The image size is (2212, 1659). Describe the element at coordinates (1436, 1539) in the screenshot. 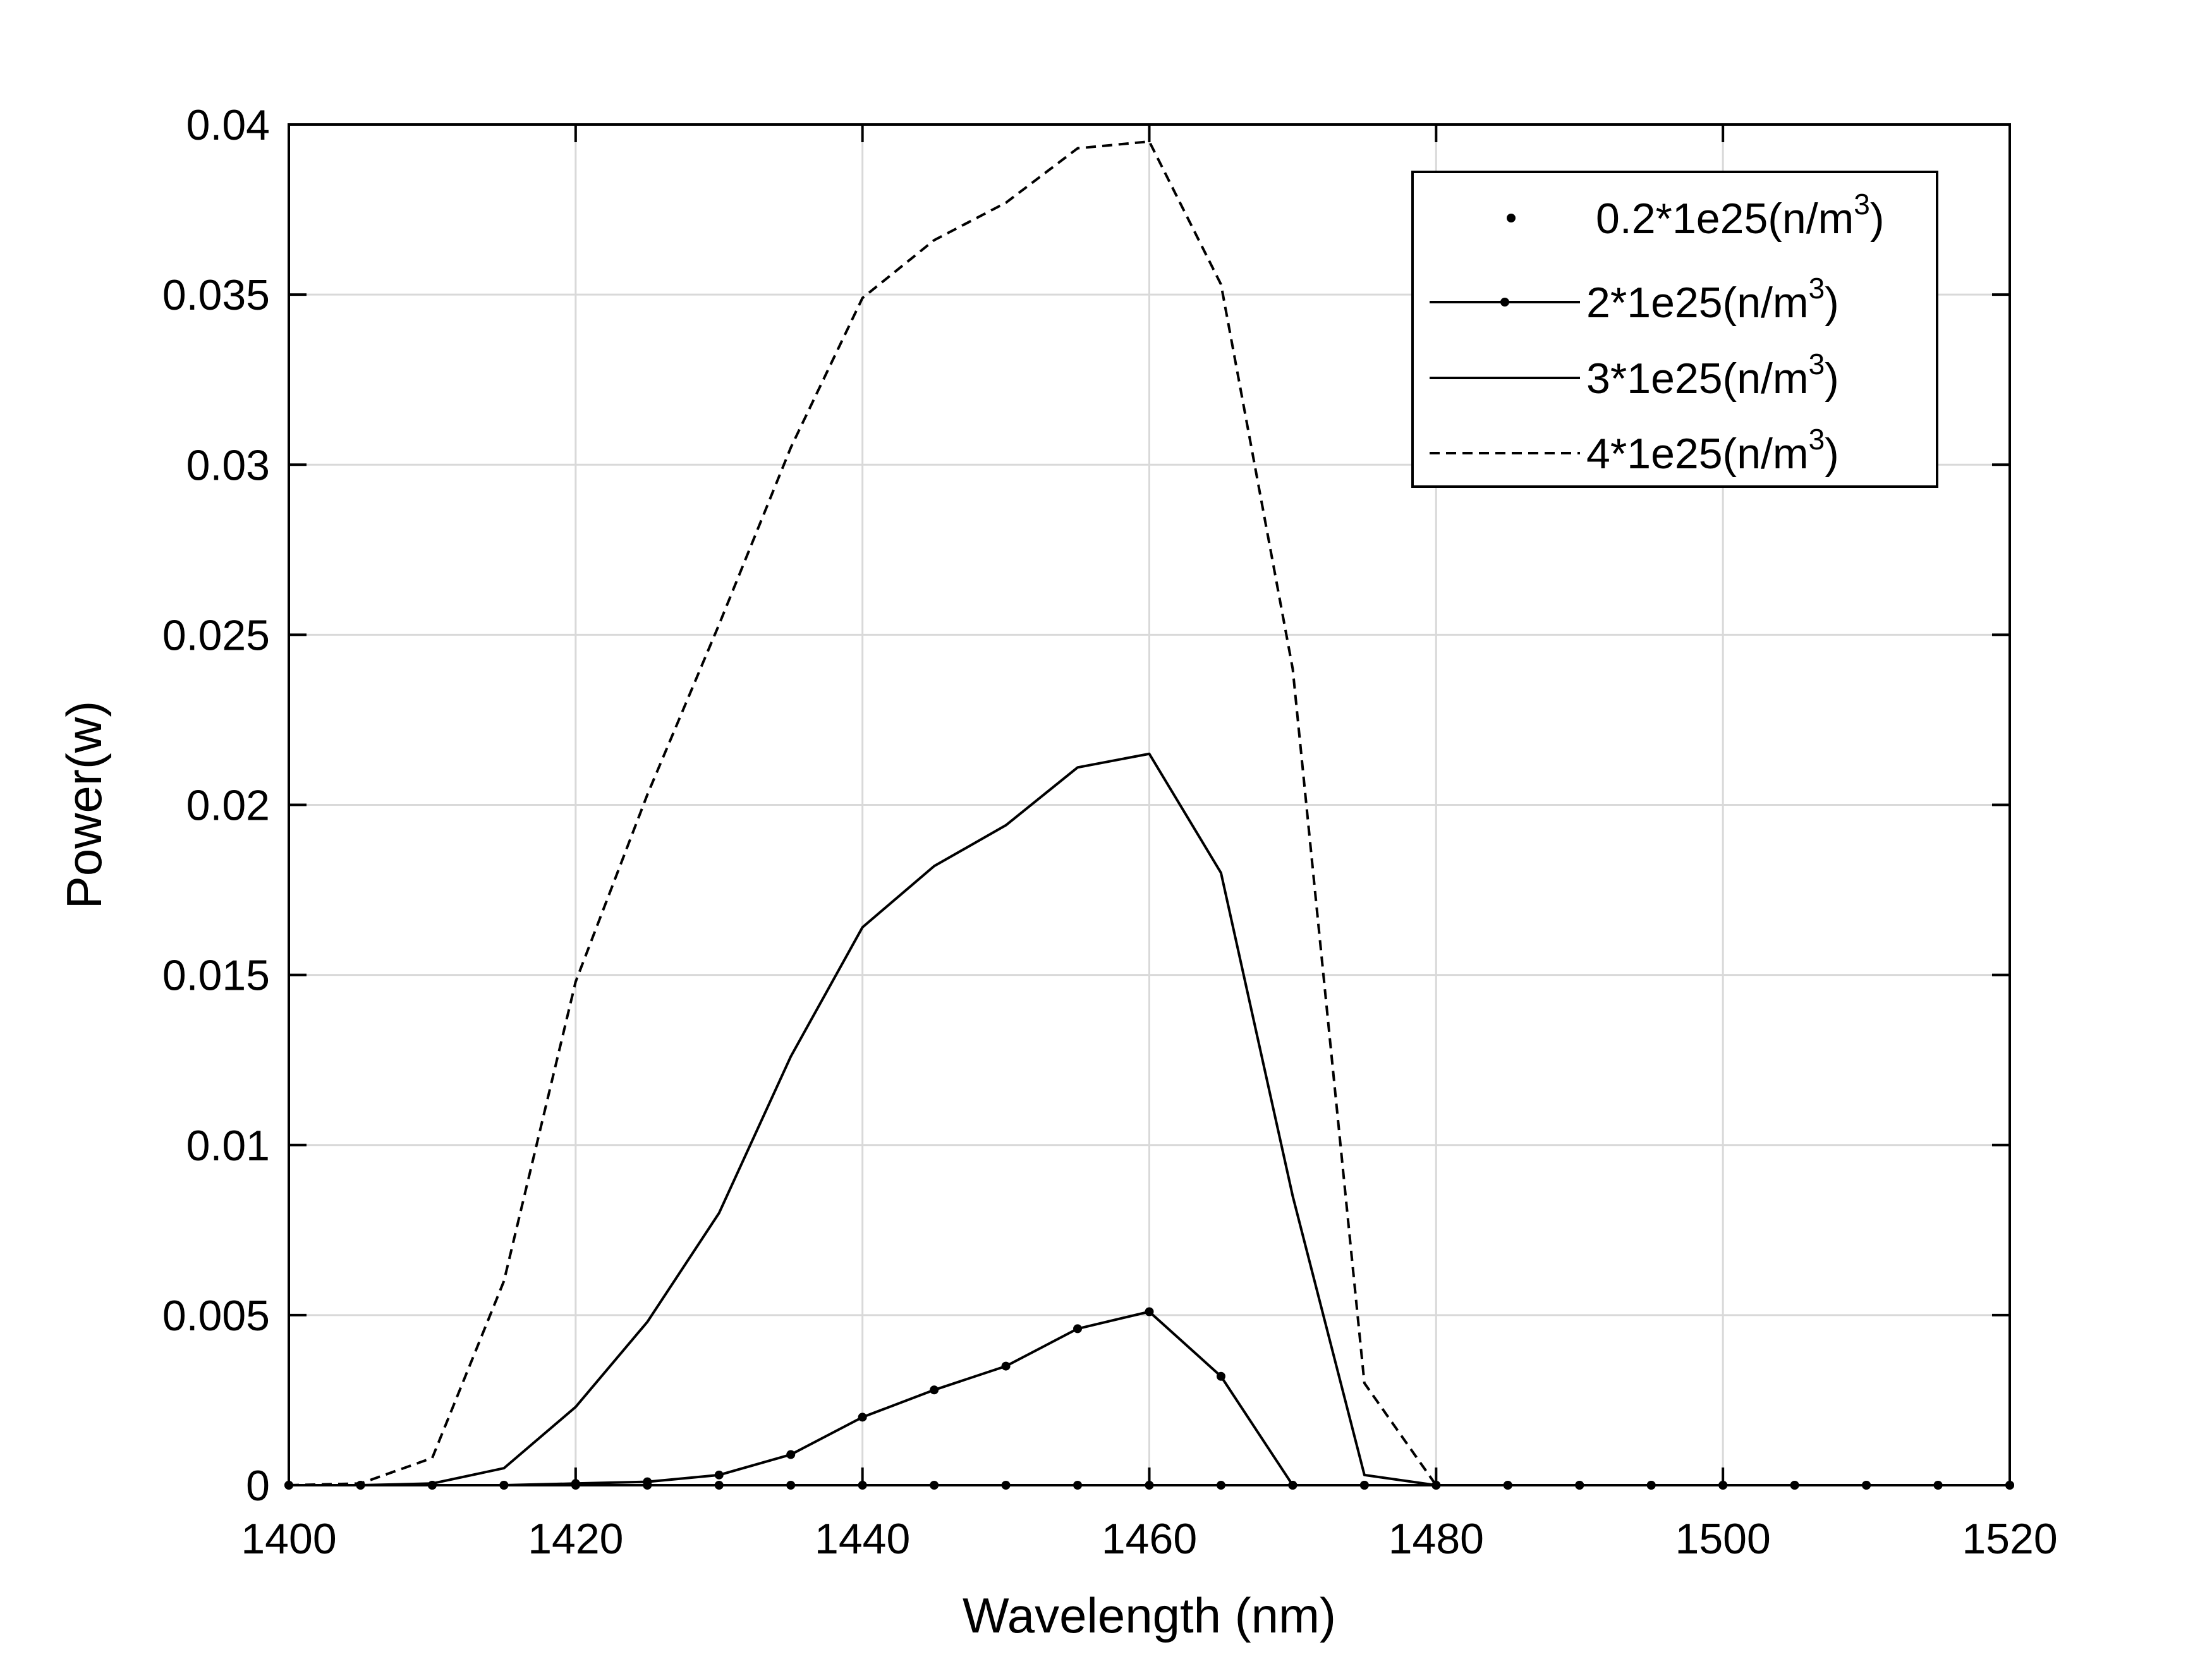

I see `x-tick-label: 1480` at that location.